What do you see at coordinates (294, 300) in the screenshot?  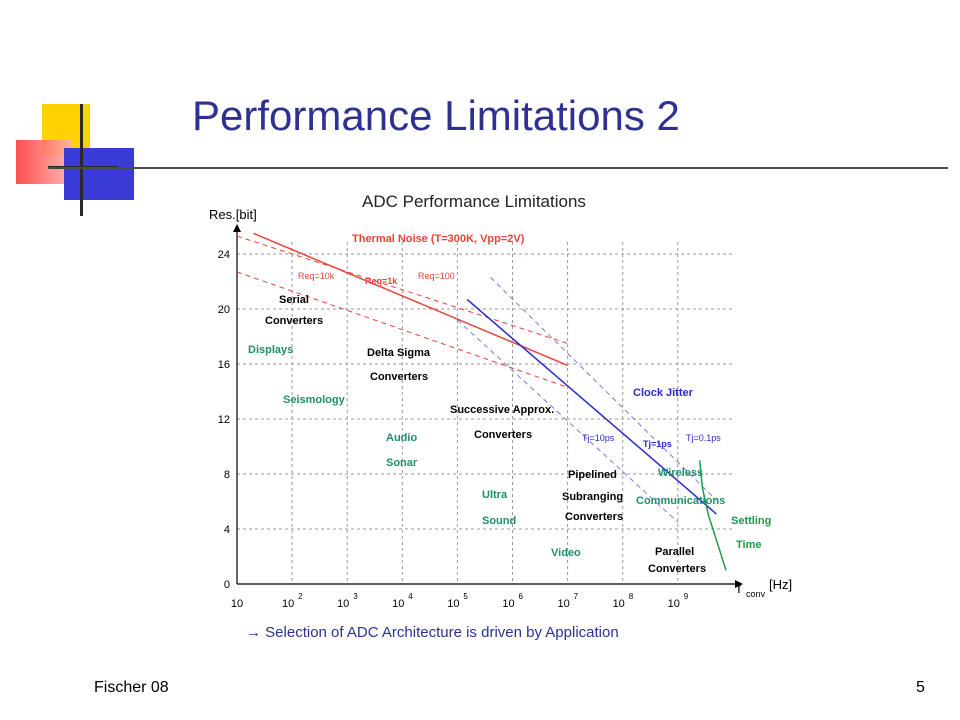 I see `architecture-label: Serial` at bounding box center [294, 300].